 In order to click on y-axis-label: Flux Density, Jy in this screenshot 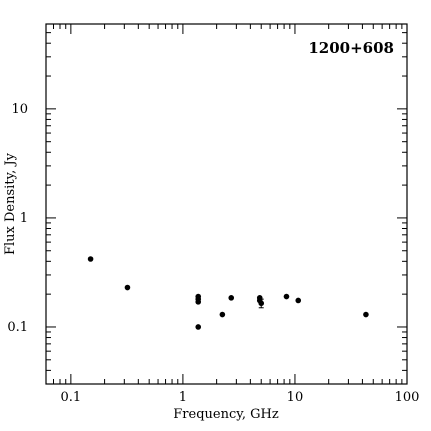, I will do `click(10, 203)`.